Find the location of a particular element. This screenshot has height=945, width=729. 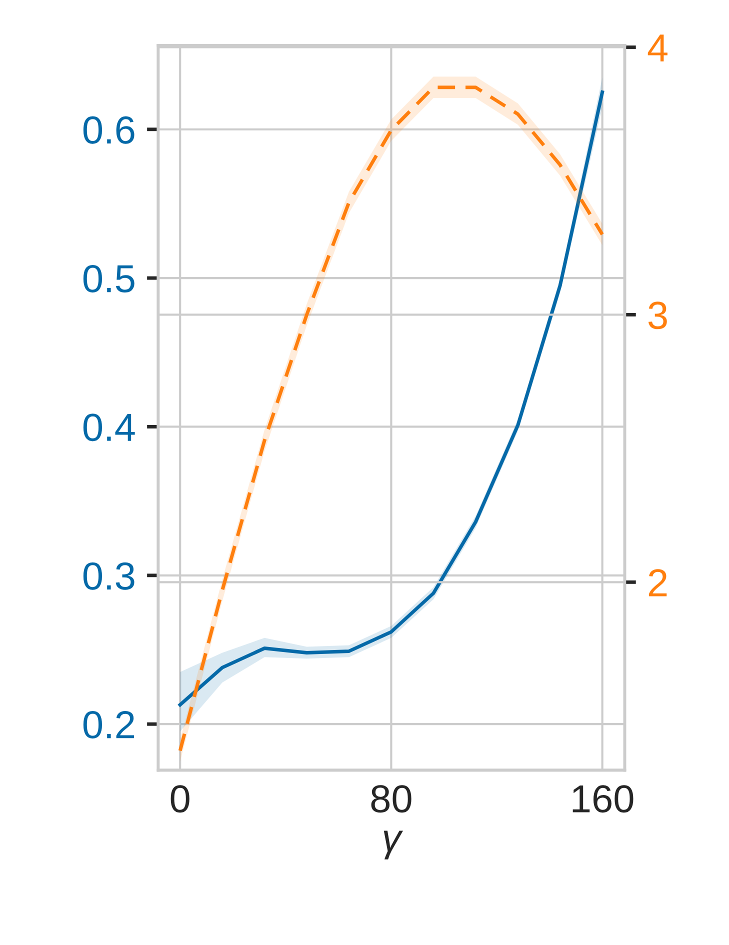

x-tick-label: 0 is located at coordinates (180, 799).